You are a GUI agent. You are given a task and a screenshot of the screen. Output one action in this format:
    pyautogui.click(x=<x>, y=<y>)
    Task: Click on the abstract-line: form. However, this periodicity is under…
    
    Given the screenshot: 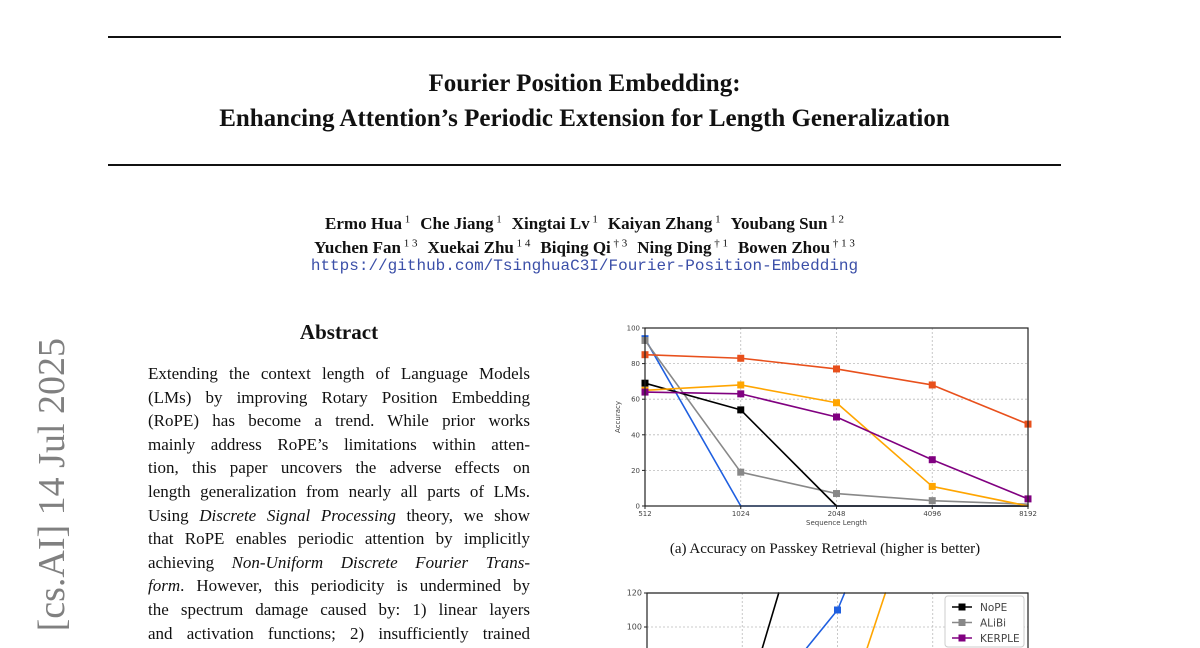 What is the action you would take?
    pyautogui.click(x=339, y=586)
    